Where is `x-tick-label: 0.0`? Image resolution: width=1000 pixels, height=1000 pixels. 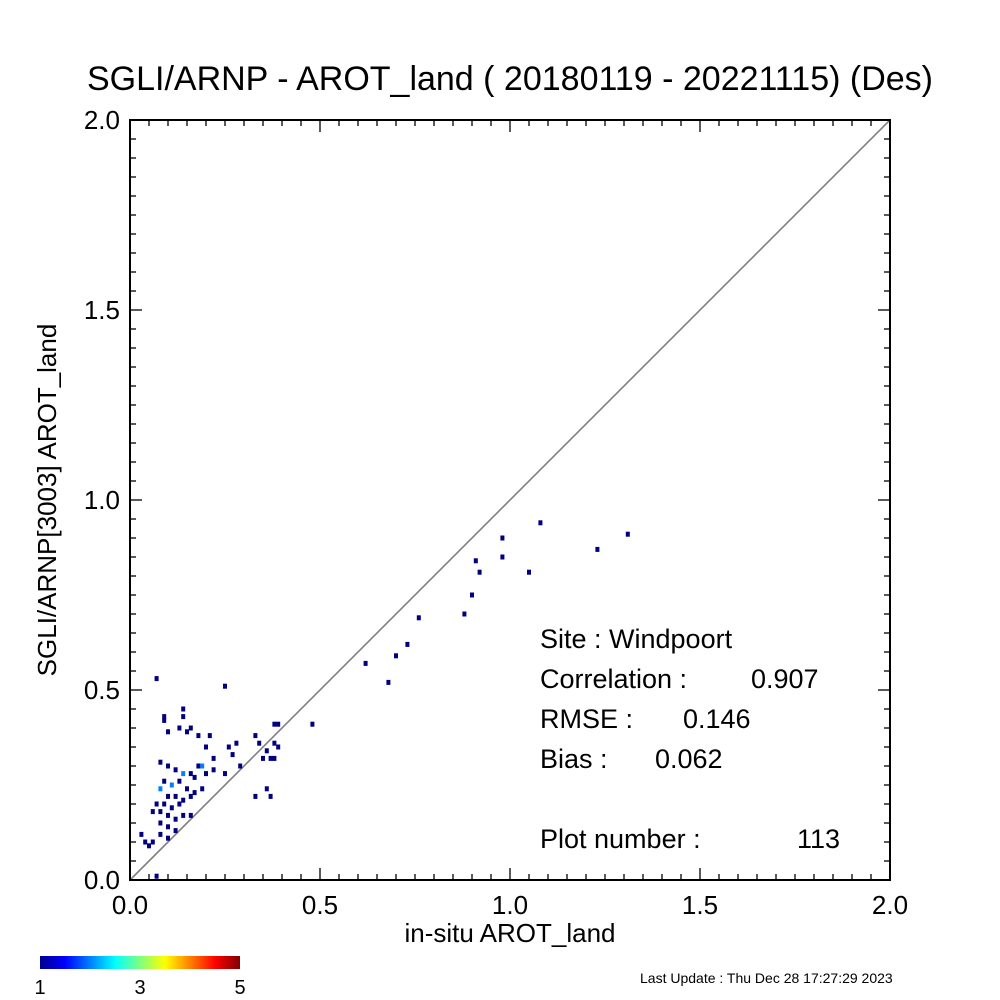 x-tick-label: 0.0 is located at coordinates (130, 905).